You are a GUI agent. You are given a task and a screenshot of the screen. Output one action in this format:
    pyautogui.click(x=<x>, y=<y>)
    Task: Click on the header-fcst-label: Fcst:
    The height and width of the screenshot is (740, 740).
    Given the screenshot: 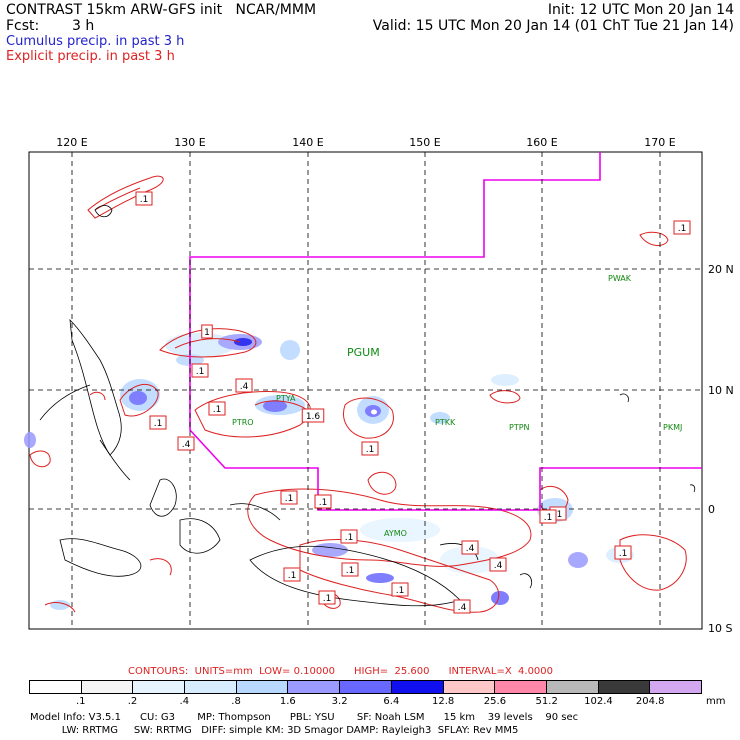 What is the action you would take?
    pyautogui.click(x=23, y=26)
    